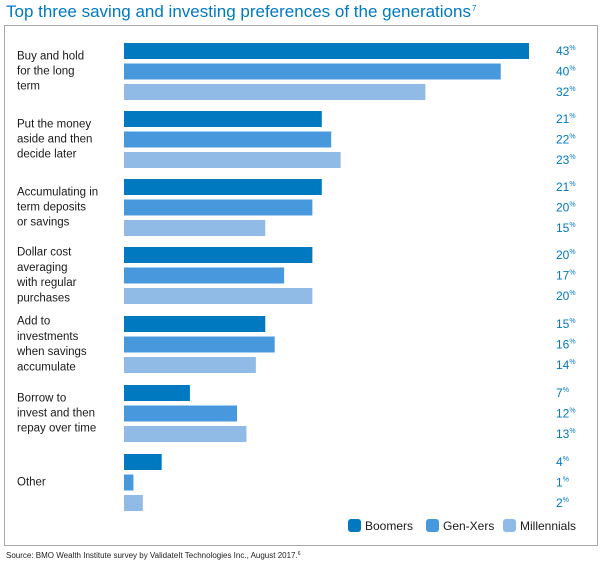 The width and height of the screenshot is (602, 566). I want to click on category-label-2: decide later, so click(47, 155).